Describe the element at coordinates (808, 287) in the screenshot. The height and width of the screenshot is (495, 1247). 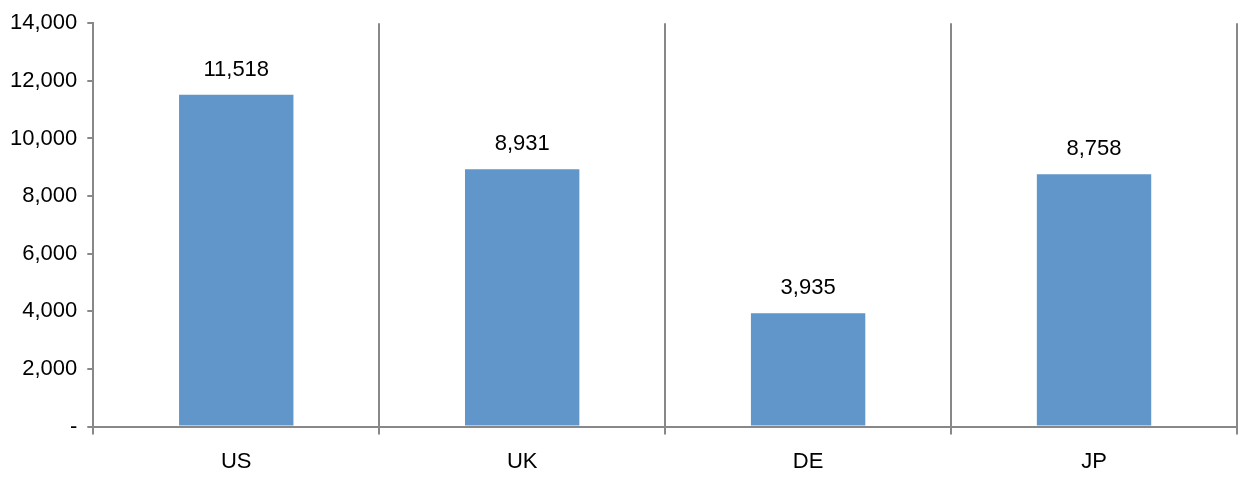
I see `data-label: 3,935` at that location.